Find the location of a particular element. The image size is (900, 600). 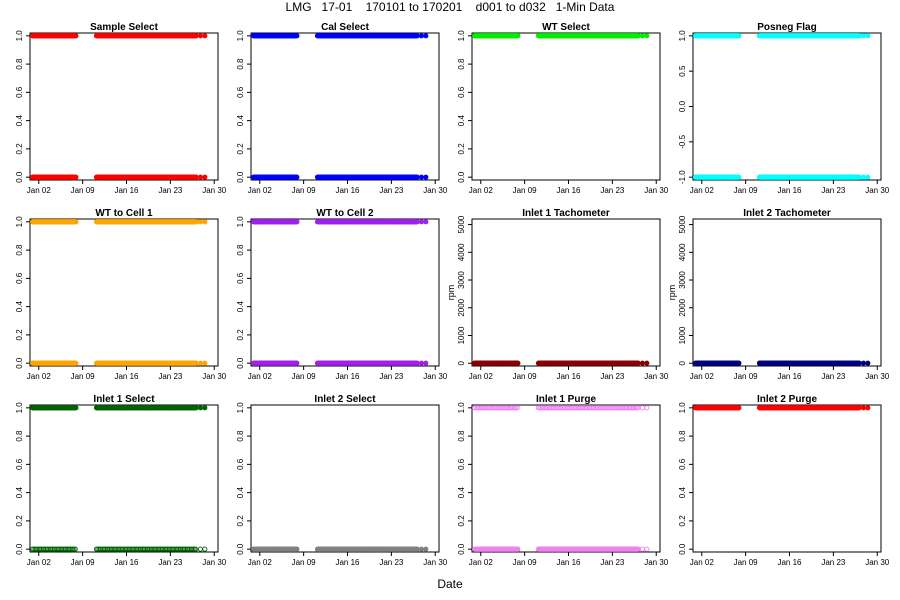

y-tick-label: 0.5 is located at coordinates (682, 71).